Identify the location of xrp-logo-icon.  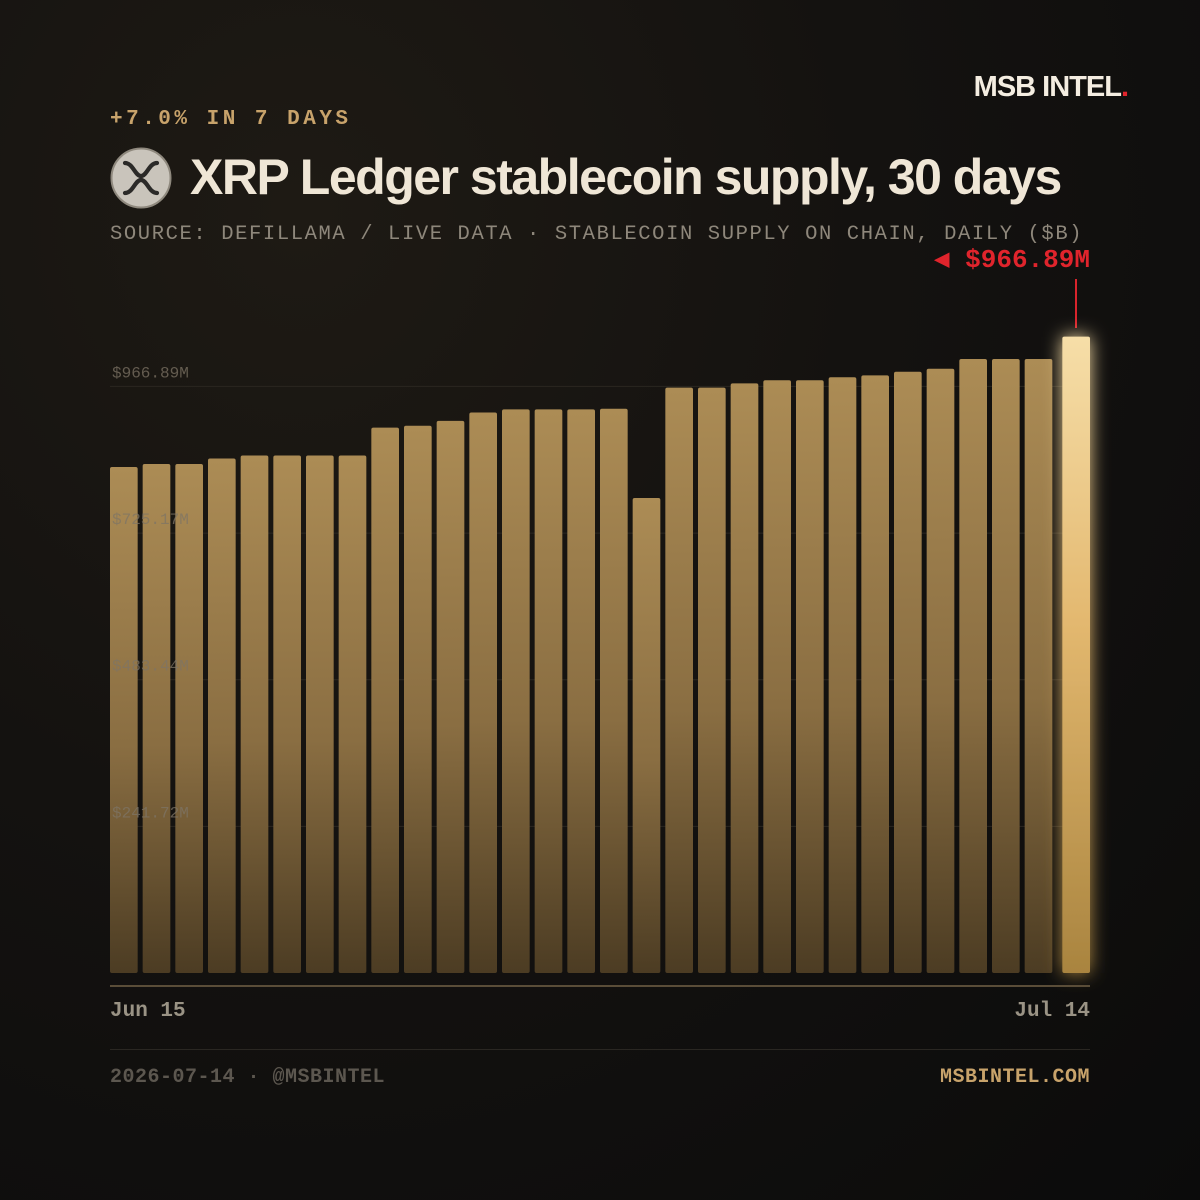
(141, 178).